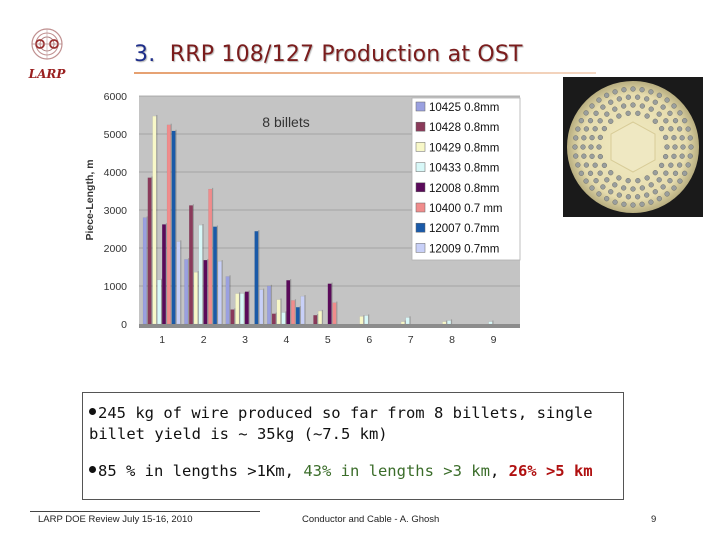 Image resolution: width=720 pixels, height=540 pixels. I want to click on y-axis-label: Piece-Length, m, so click(90, 199).